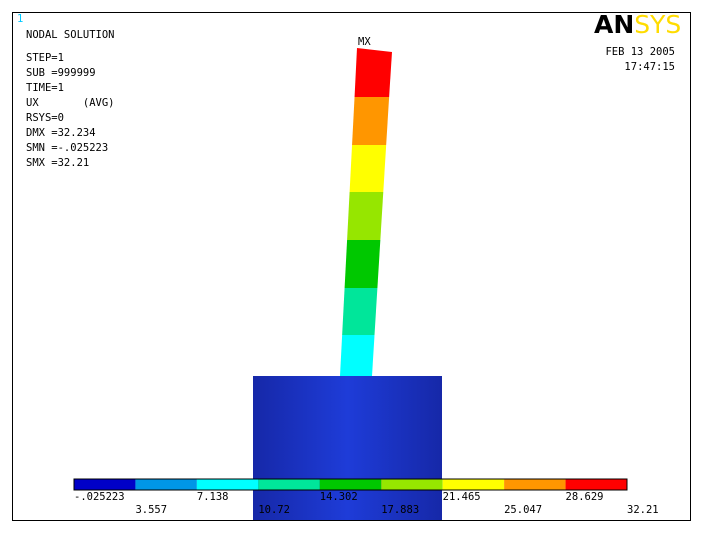  What do you see at coordinates (70, 35) in the screenshot?
I see `info-title: NODAL SOLUTION` at bounding box center [70, 35].